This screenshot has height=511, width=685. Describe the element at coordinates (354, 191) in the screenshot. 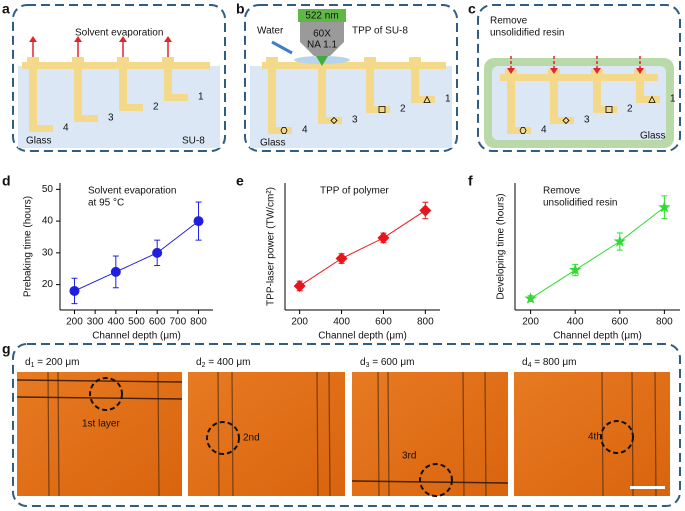

I see `annotation: TPP of polymer` at that location.